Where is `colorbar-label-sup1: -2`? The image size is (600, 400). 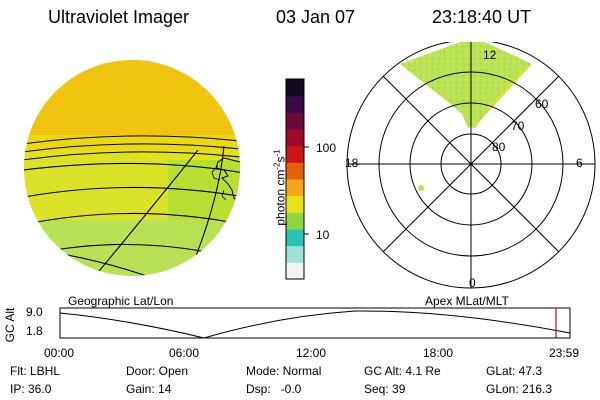 colorbar-label-sup1: -2 is located at coordinates (277, 166).